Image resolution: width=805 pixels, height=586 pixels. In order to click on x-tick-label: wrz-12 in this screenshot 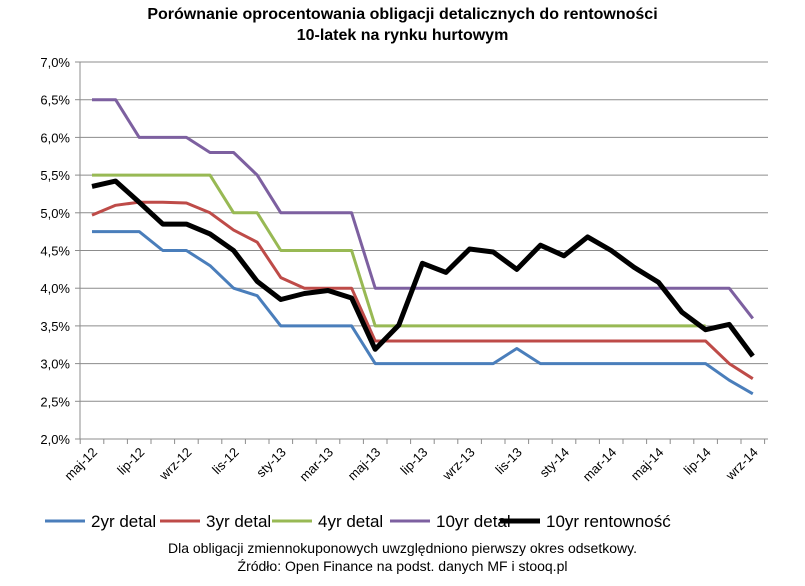, I will do `click(175, 464)`.